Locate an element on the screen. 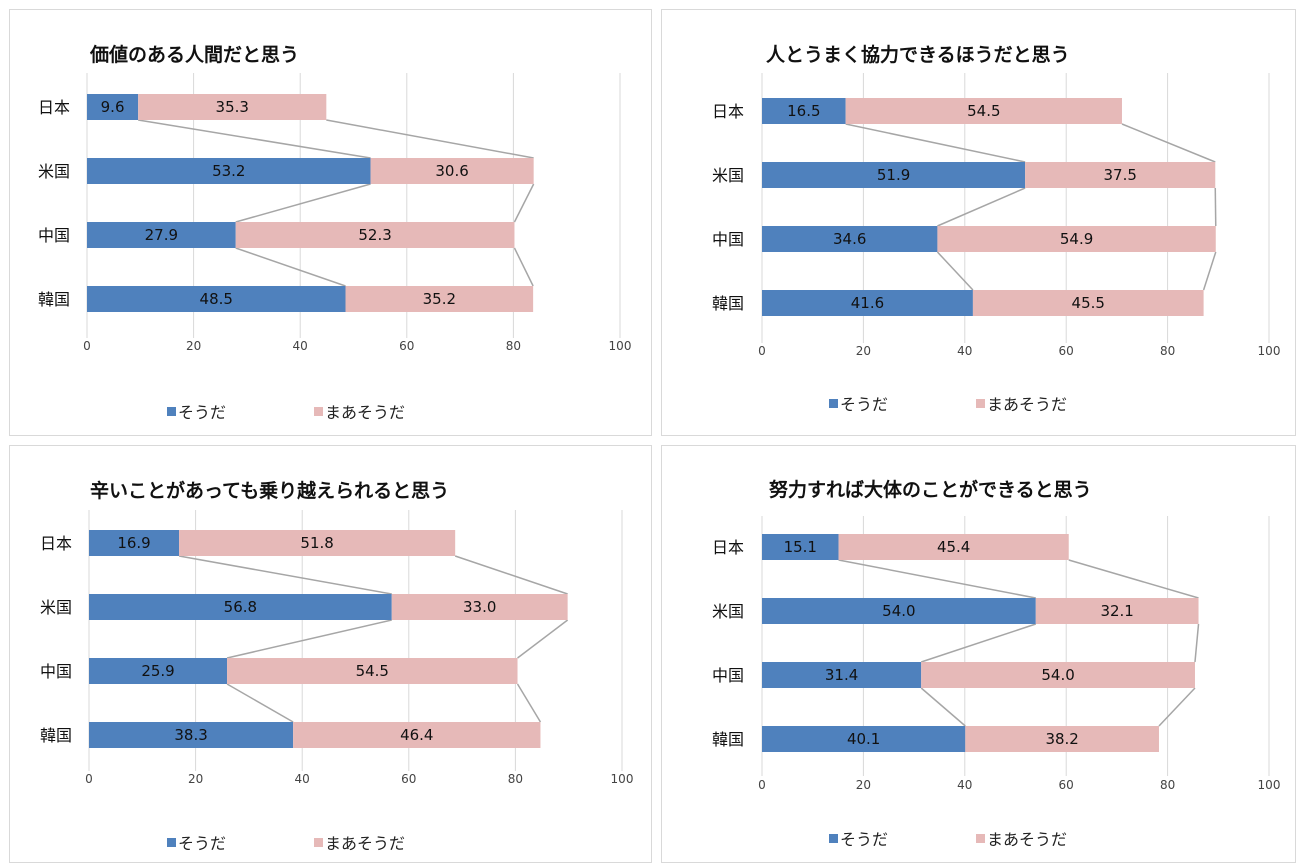  data-label-series1: 9.6 is located at coordinates (113, 107).